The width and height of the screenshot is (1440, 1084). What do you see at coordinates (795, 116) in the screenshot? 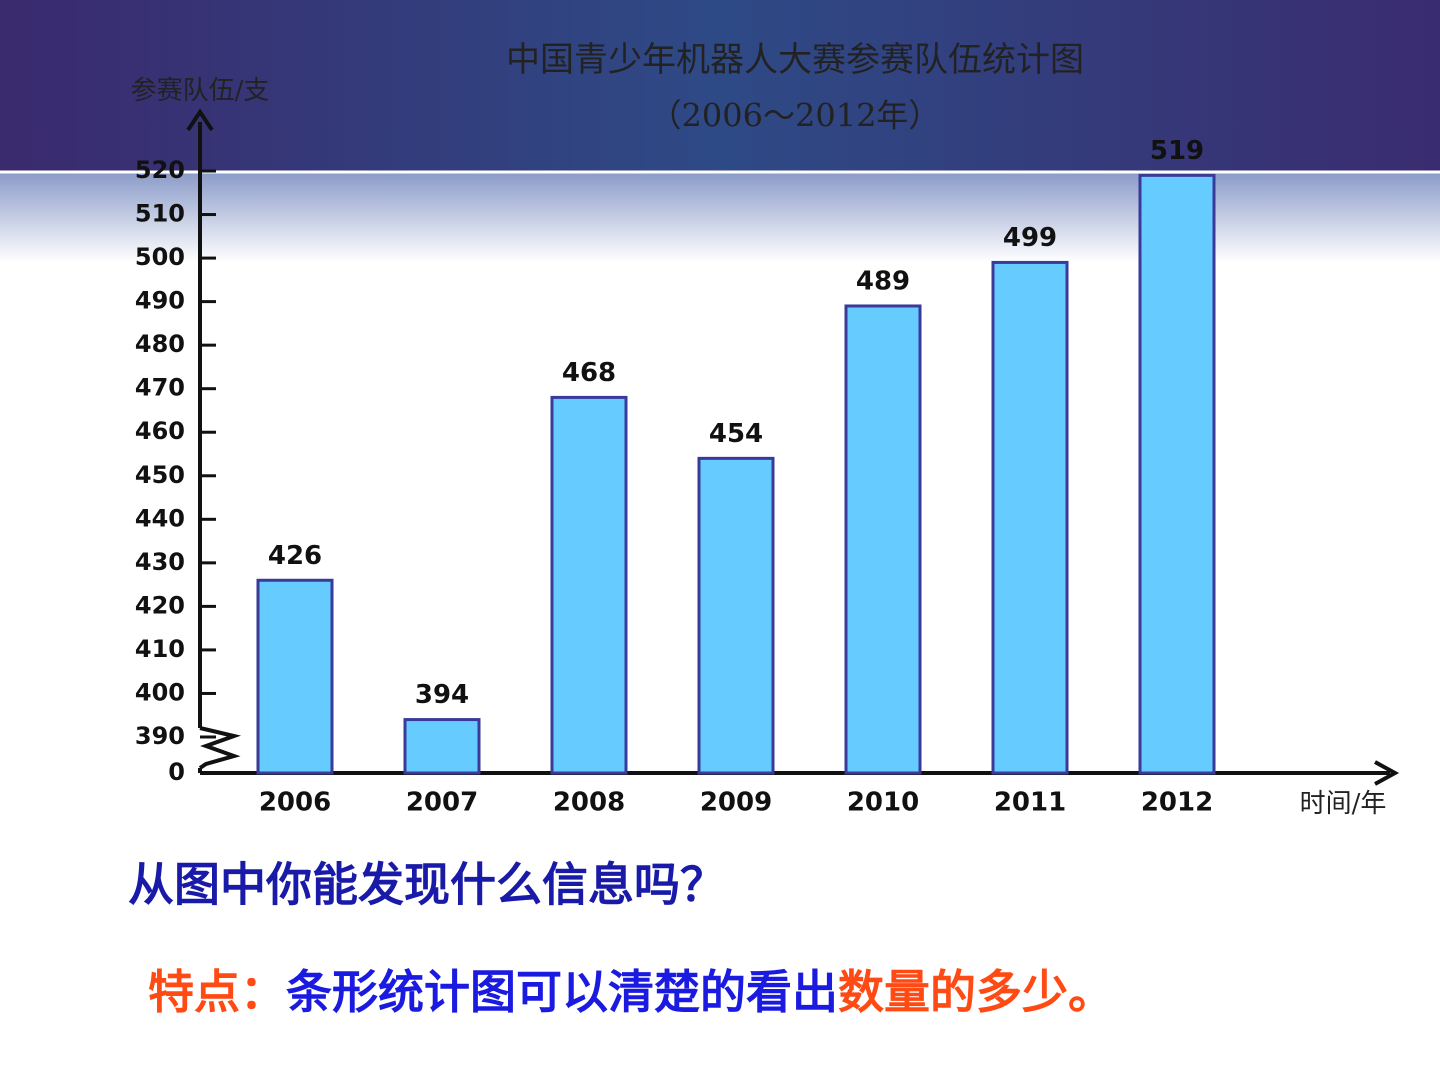
I see `chart-subtitle: （2006～2012年）` at bounding box center [795, 116].